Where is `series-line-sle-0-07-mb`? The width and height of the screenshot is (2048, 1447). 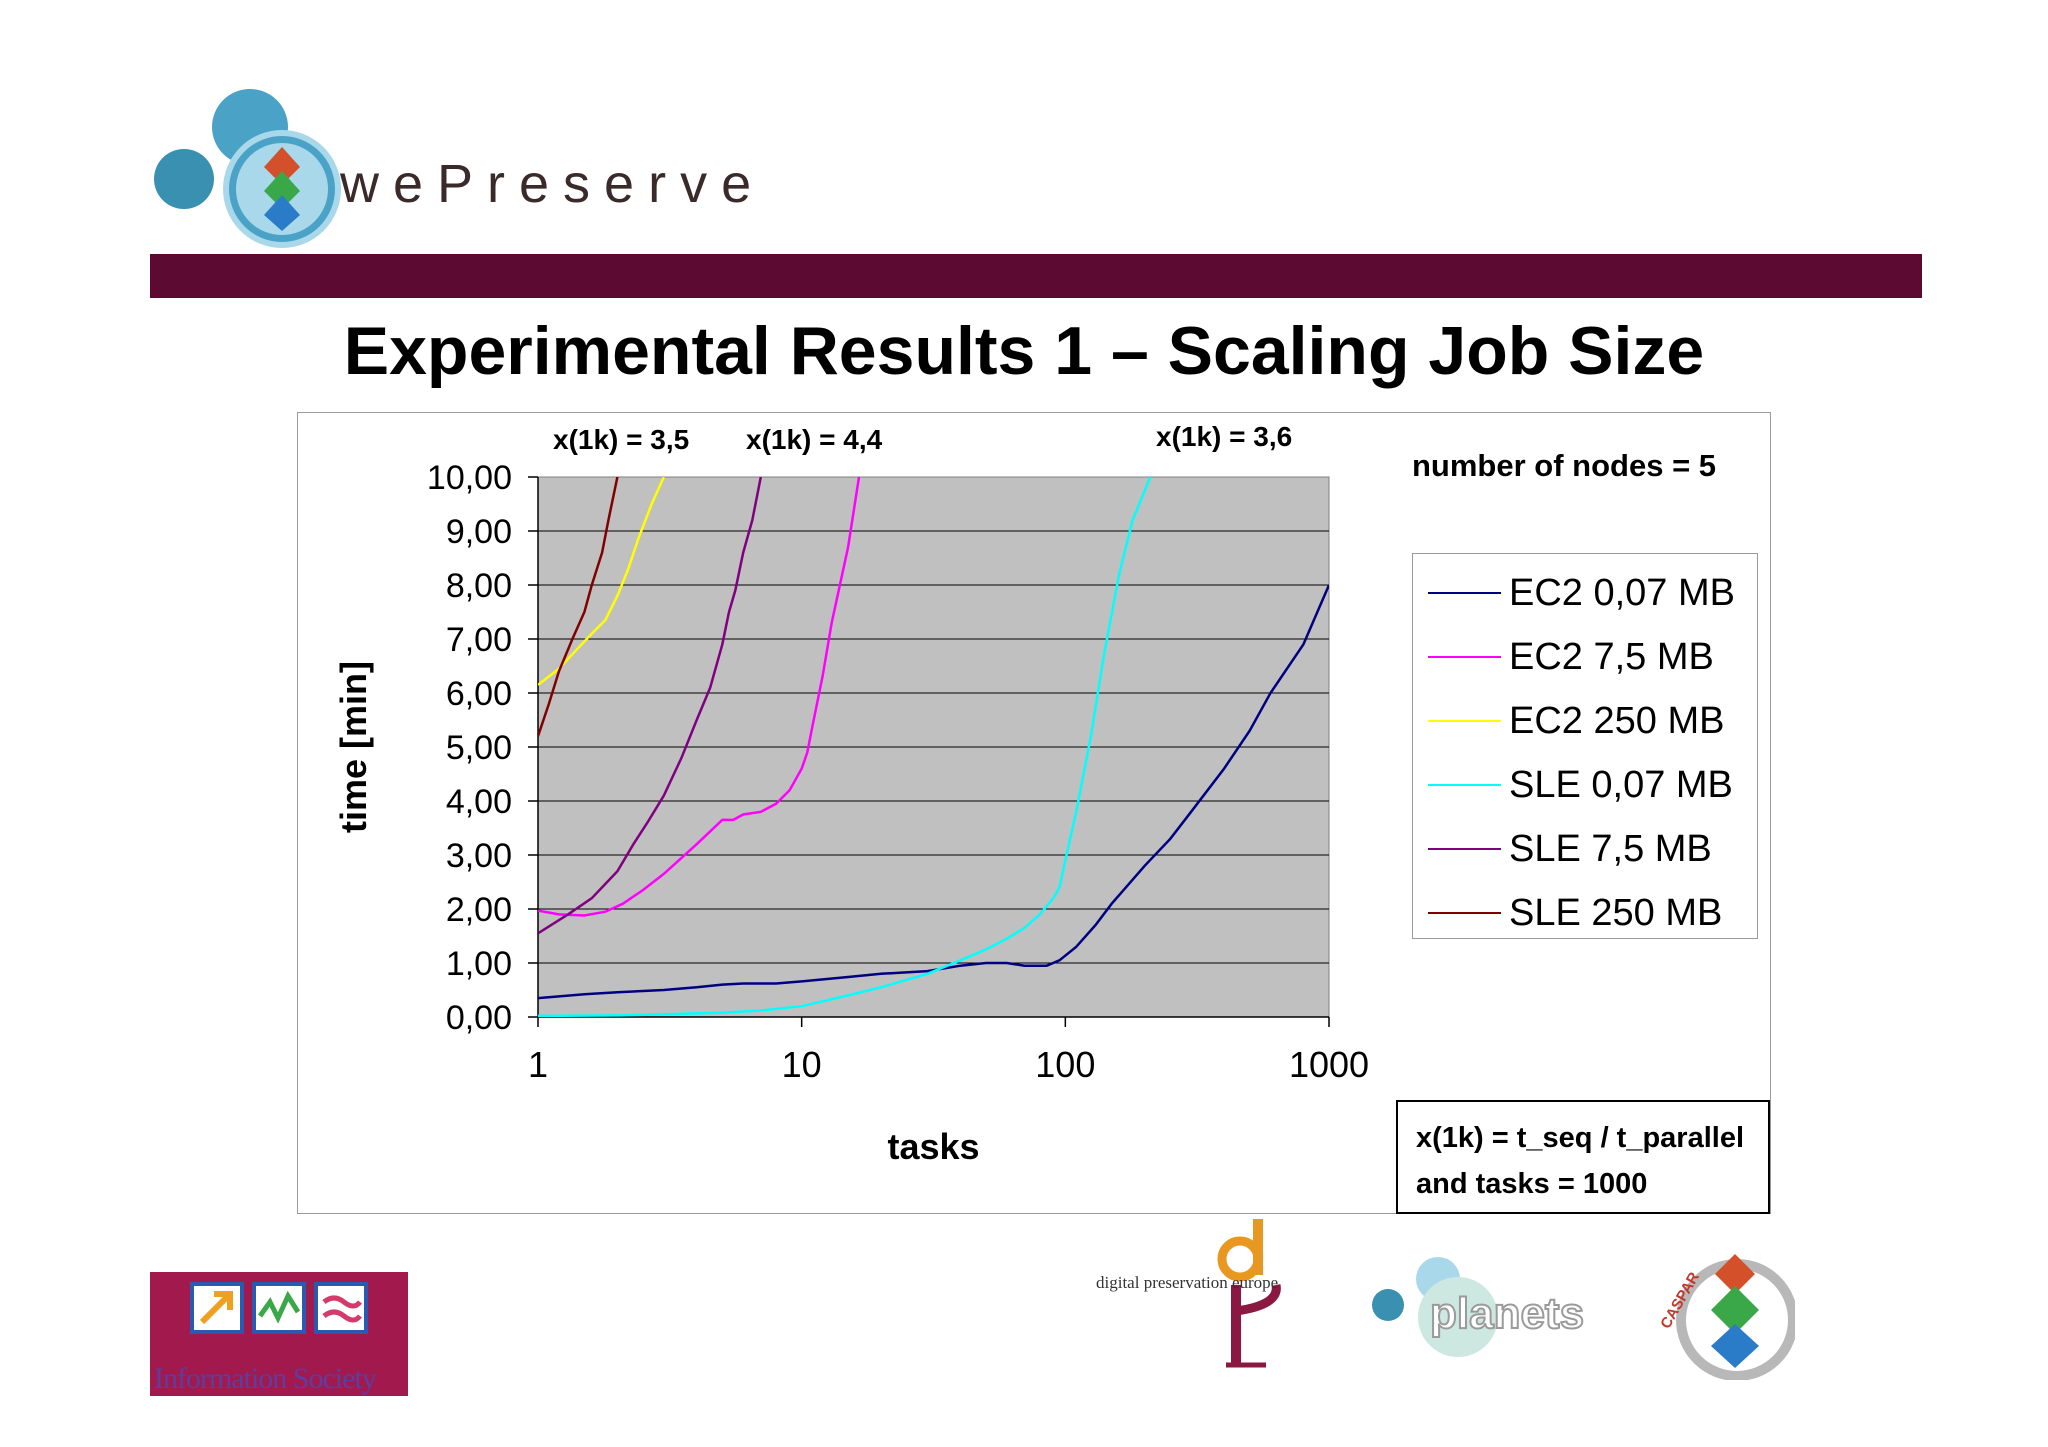 series-line-sle-0-07-mb is located at coordinates (845, 747).